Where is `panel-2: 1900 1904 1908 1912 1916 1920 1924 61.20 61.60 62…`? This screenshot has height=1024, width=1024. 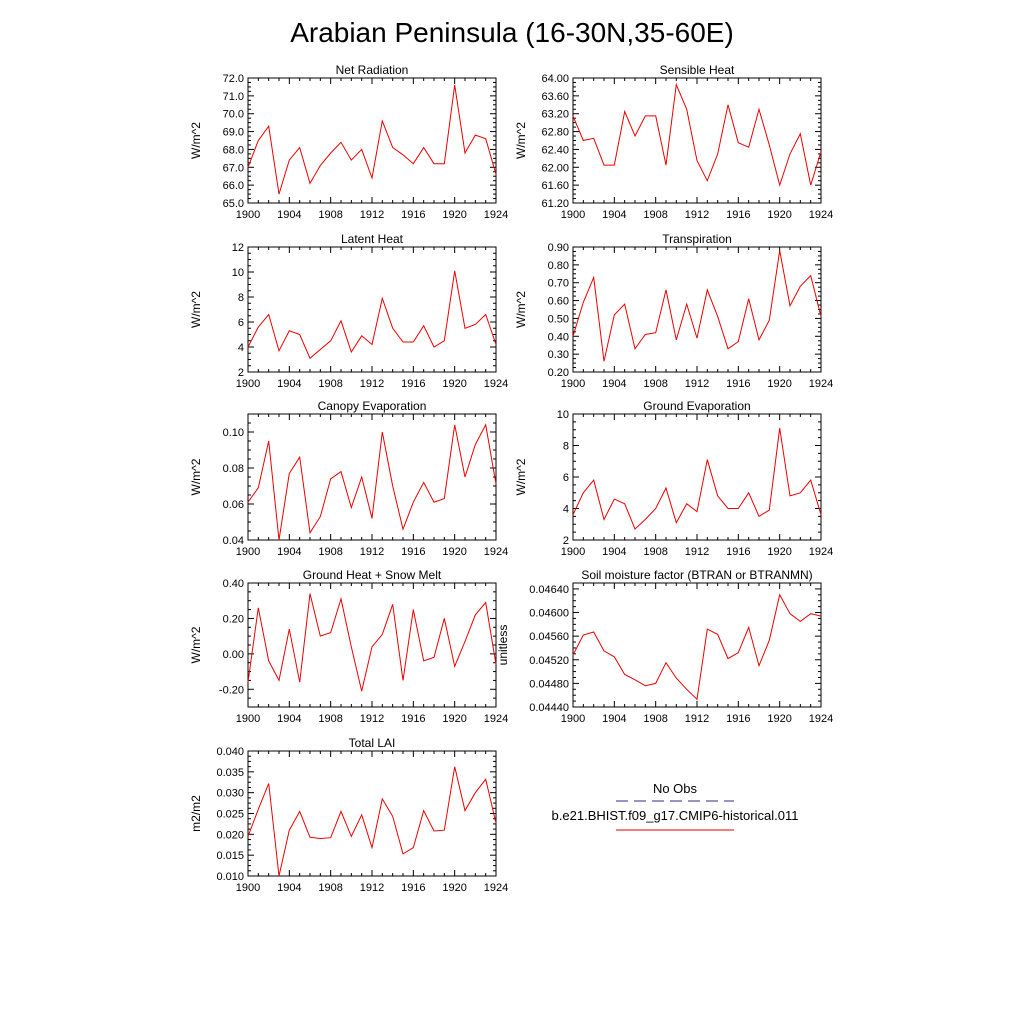
panel-2: 1900 1904 1908 1912 1916 1920 1924 61.20 61.60 62… is located at coordinates (673, 142).